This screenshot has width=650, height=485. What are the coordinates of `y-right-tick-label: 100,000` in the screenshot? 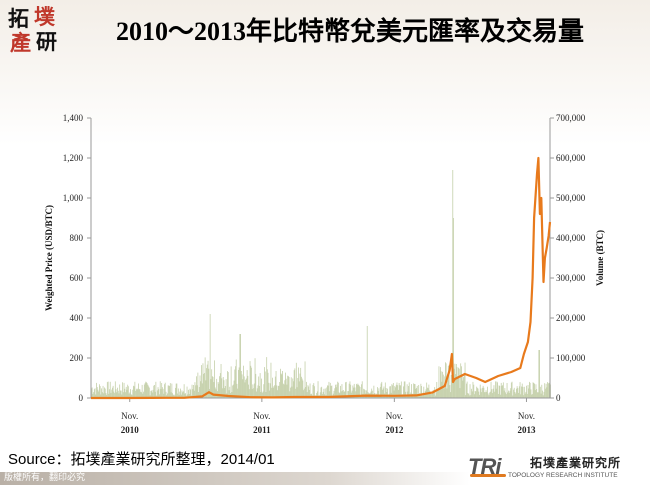 It's located at (571, 358).